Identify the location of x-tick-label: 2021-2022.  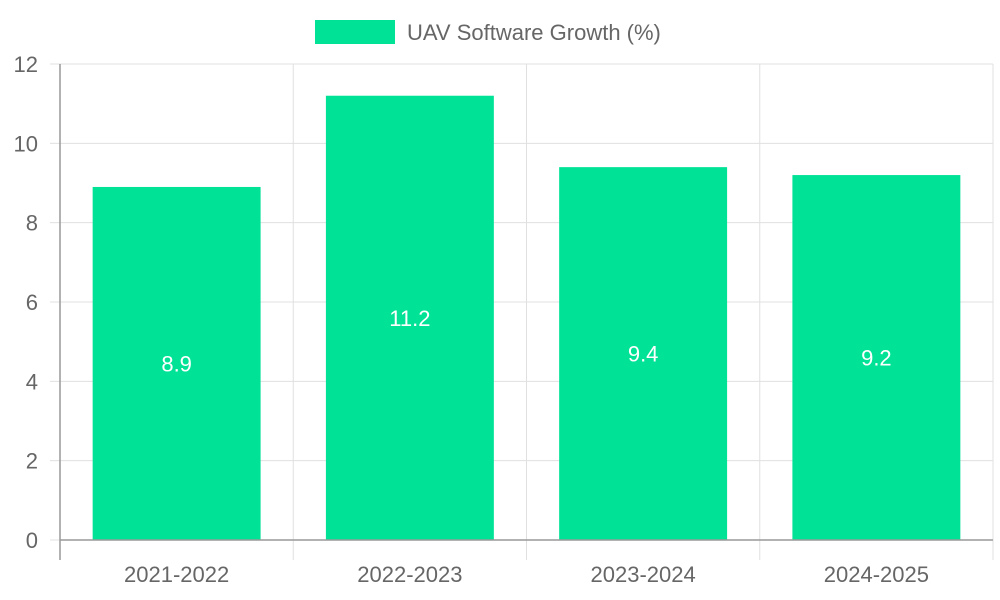
(176, 574).